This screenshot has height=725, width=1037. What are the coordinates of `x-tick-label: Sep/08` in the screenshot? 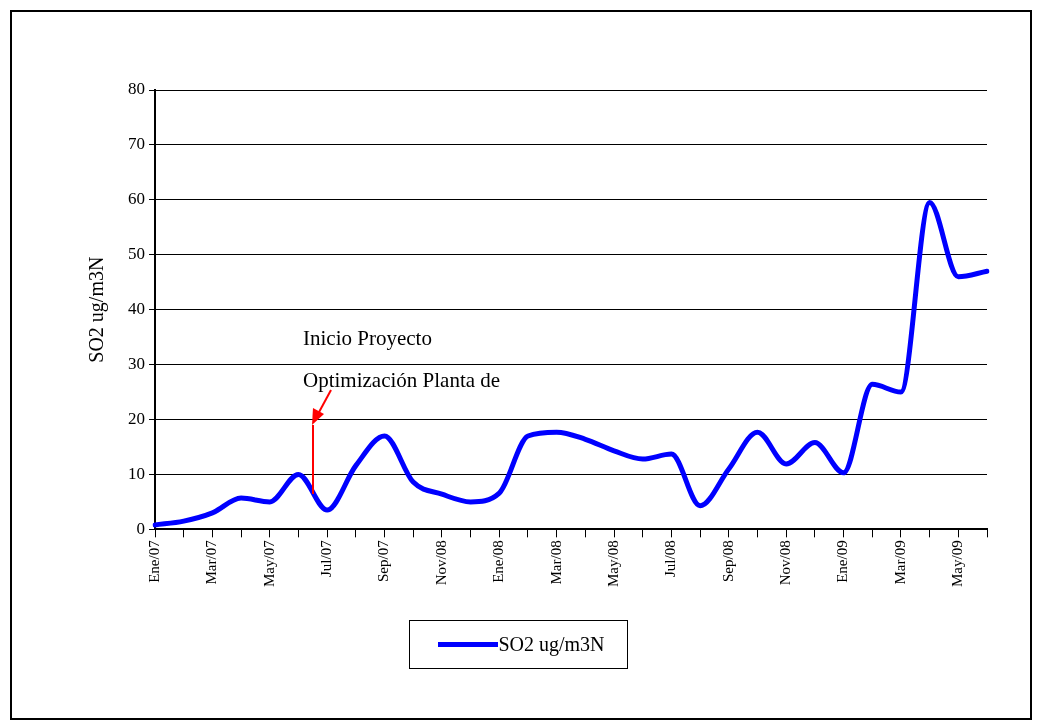 It's located at (727, 561).